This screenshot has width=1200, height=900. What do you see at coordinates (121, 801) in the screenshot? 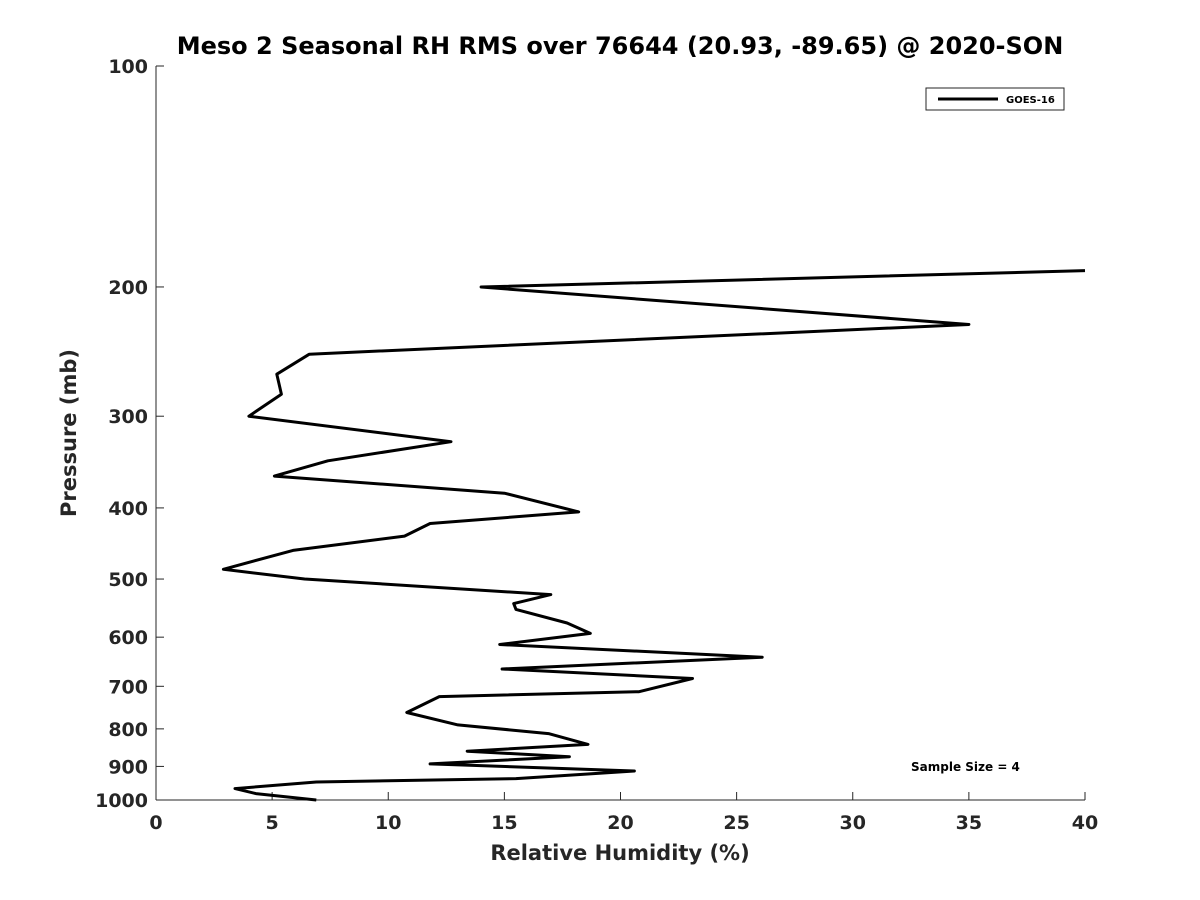
I see `y-tick-label: 1000` at bounding box center [121, 801].